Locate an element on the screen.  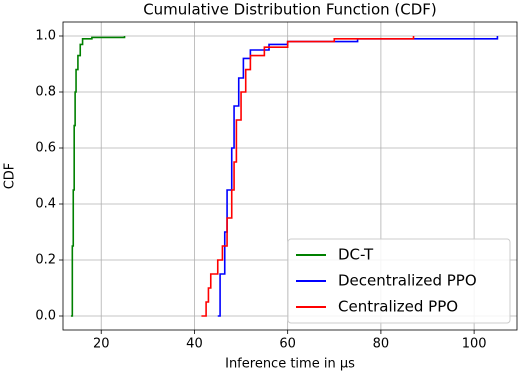
legend-label: Centralized PPO is located at coordinates (398, 307).